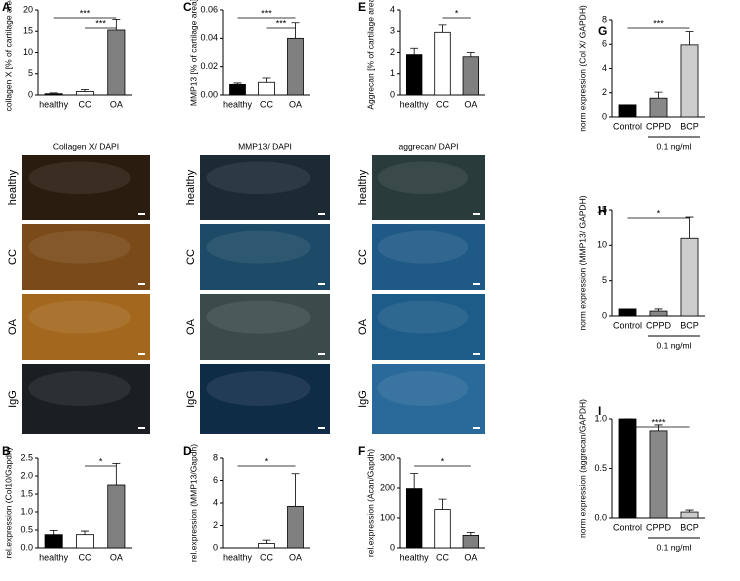 Image resolution: width=740 pixels, height=581 pixels. I want to click on y-tick-label: 1.0, so click(600, 418).